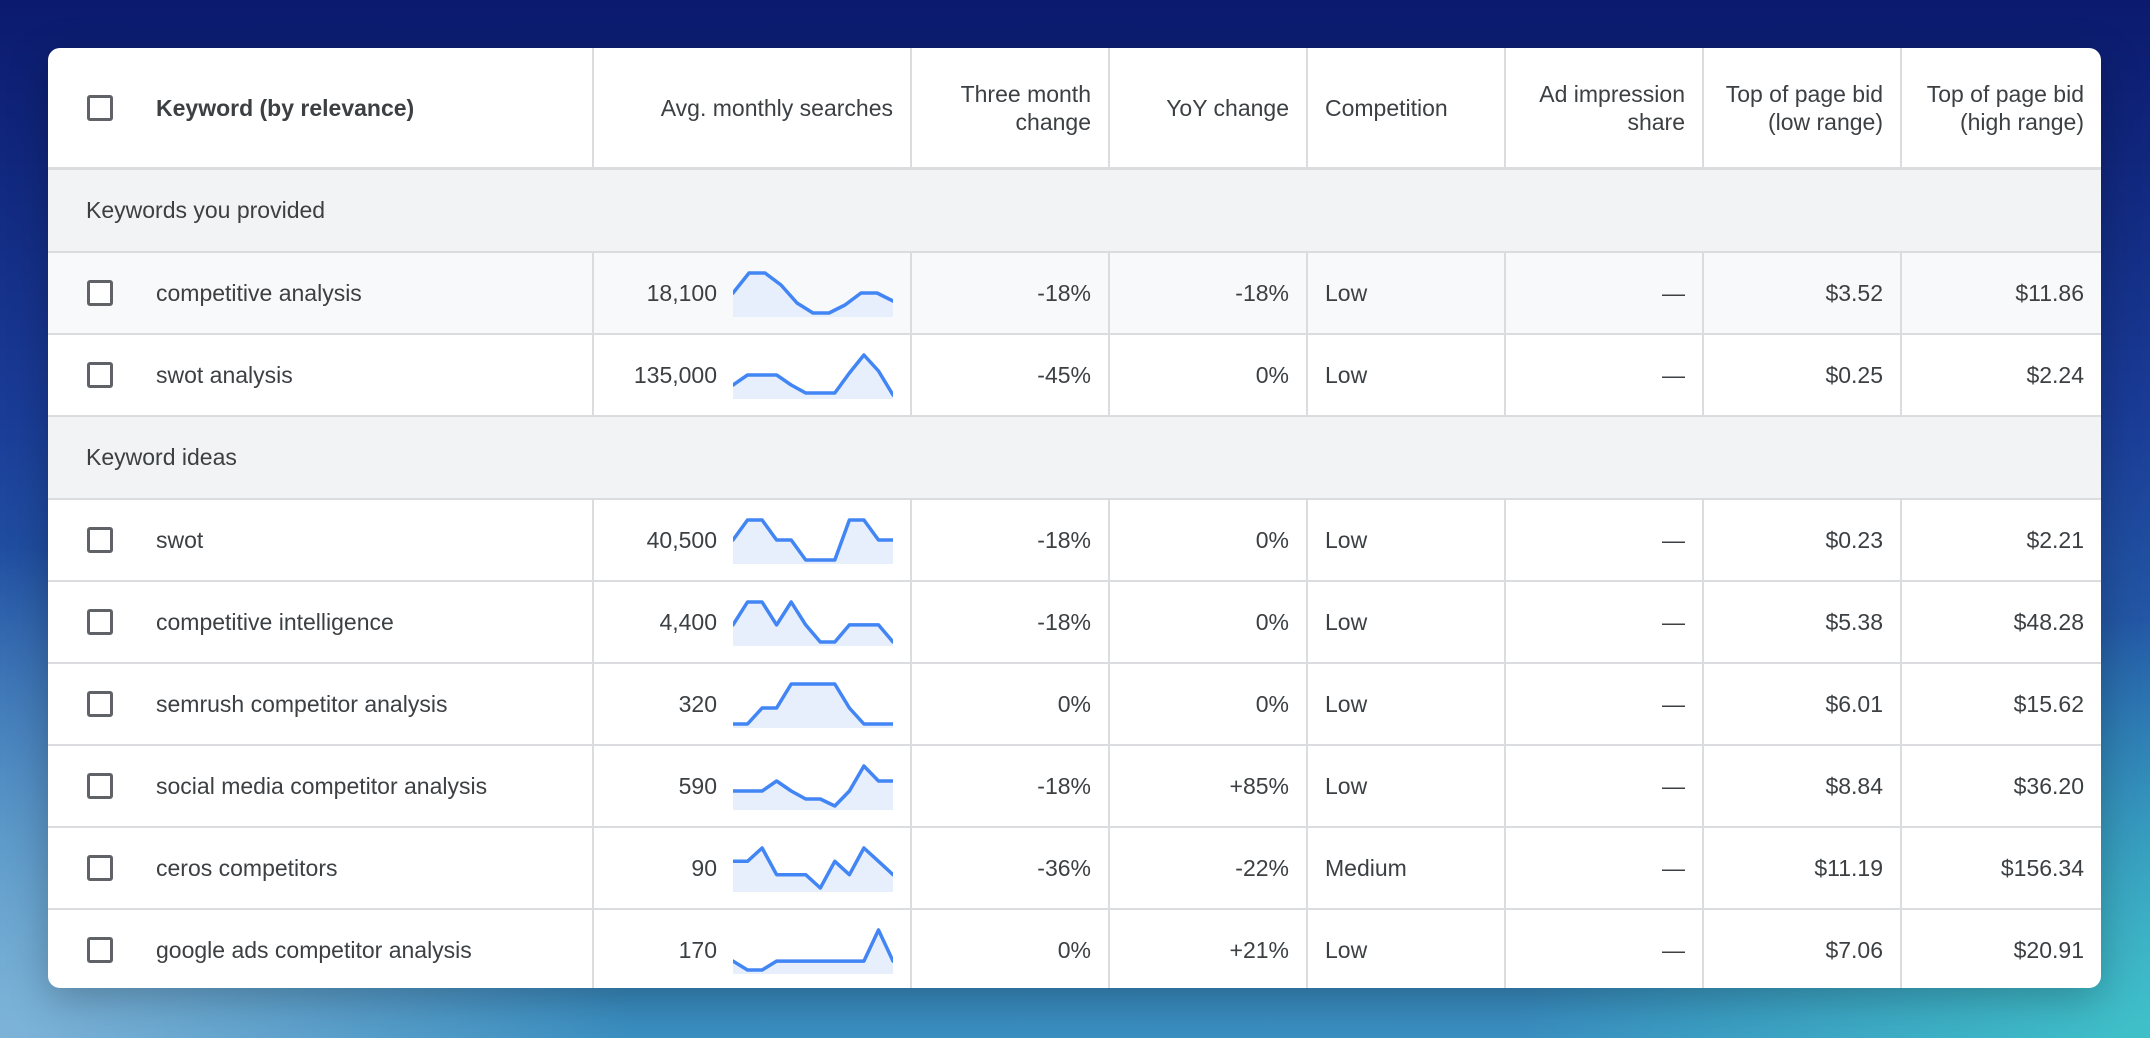 Image resolution: width=2150 pixels, height=1038 pixels. What do you see at coordinates (1009, 109) in the screenshot?
I see `column-header-three-month-change: Three month change` at bounding box center [1009, 109].